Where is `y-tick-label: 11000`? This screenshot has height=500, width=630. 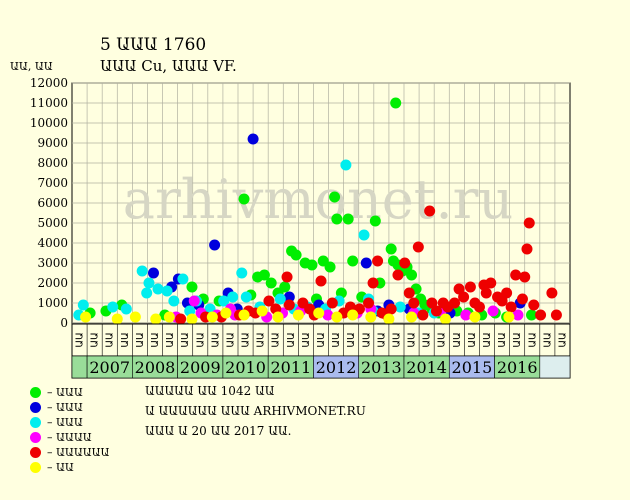 y-tick-label: 11000 is located at coordinates (49, 103).